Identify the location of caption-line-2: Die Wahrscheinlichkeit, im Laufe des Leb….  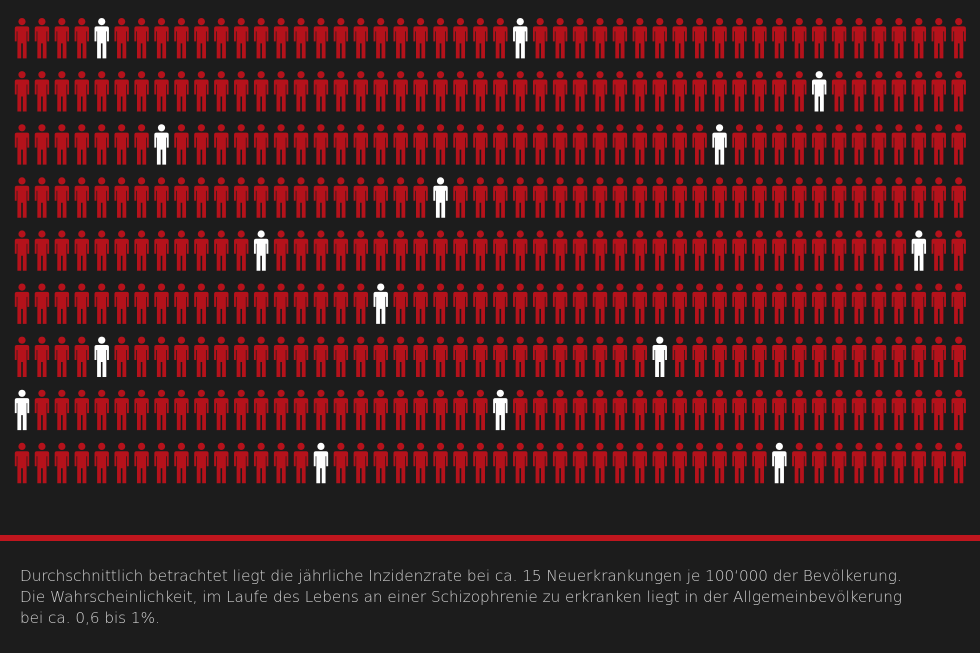
(461, 597).